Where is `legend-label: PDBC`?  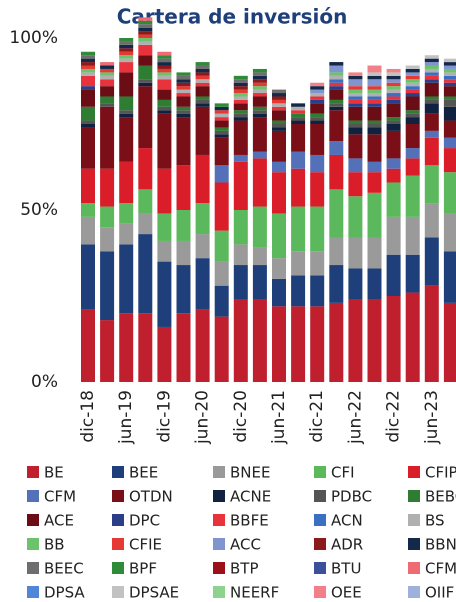 legend-label: PDBC is located at coordinates (351, 497).